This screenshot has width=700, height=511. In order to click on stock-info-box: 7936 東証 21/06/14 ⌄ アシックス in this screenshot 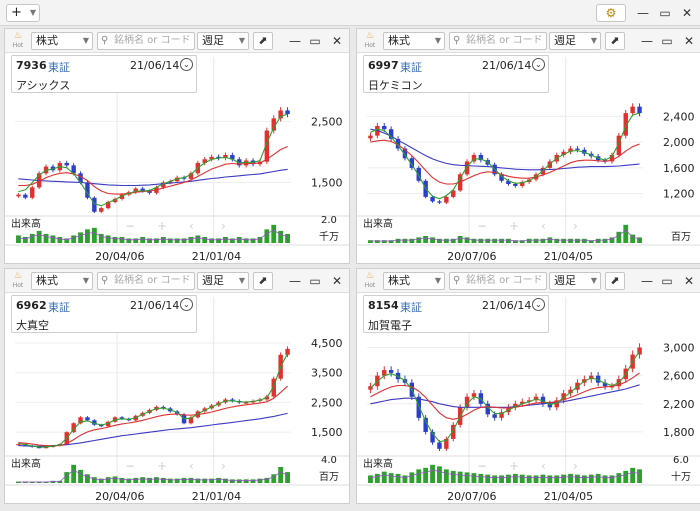, I will do `click(104, 74)`.